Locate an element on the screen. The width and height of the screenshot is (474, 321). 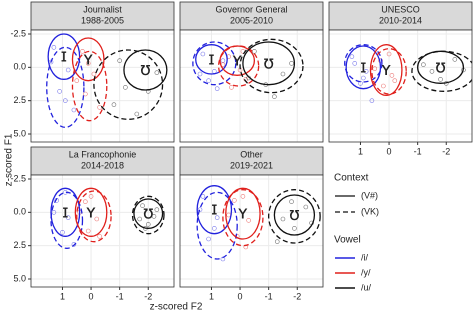
panel-title: 2005-2010 is located at coordinates (251, 20).